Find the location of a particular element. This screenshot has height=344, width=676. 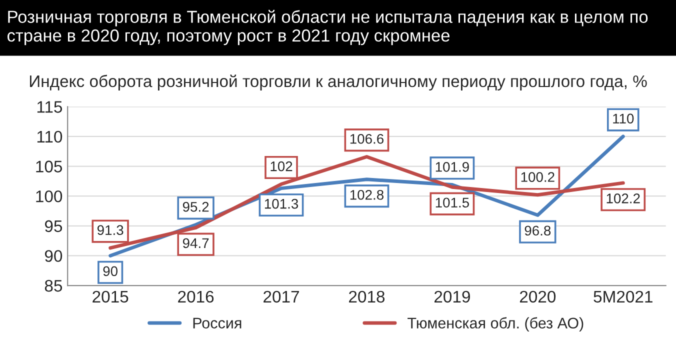

data-label: 100.2 is located at coordinates (537, 177).